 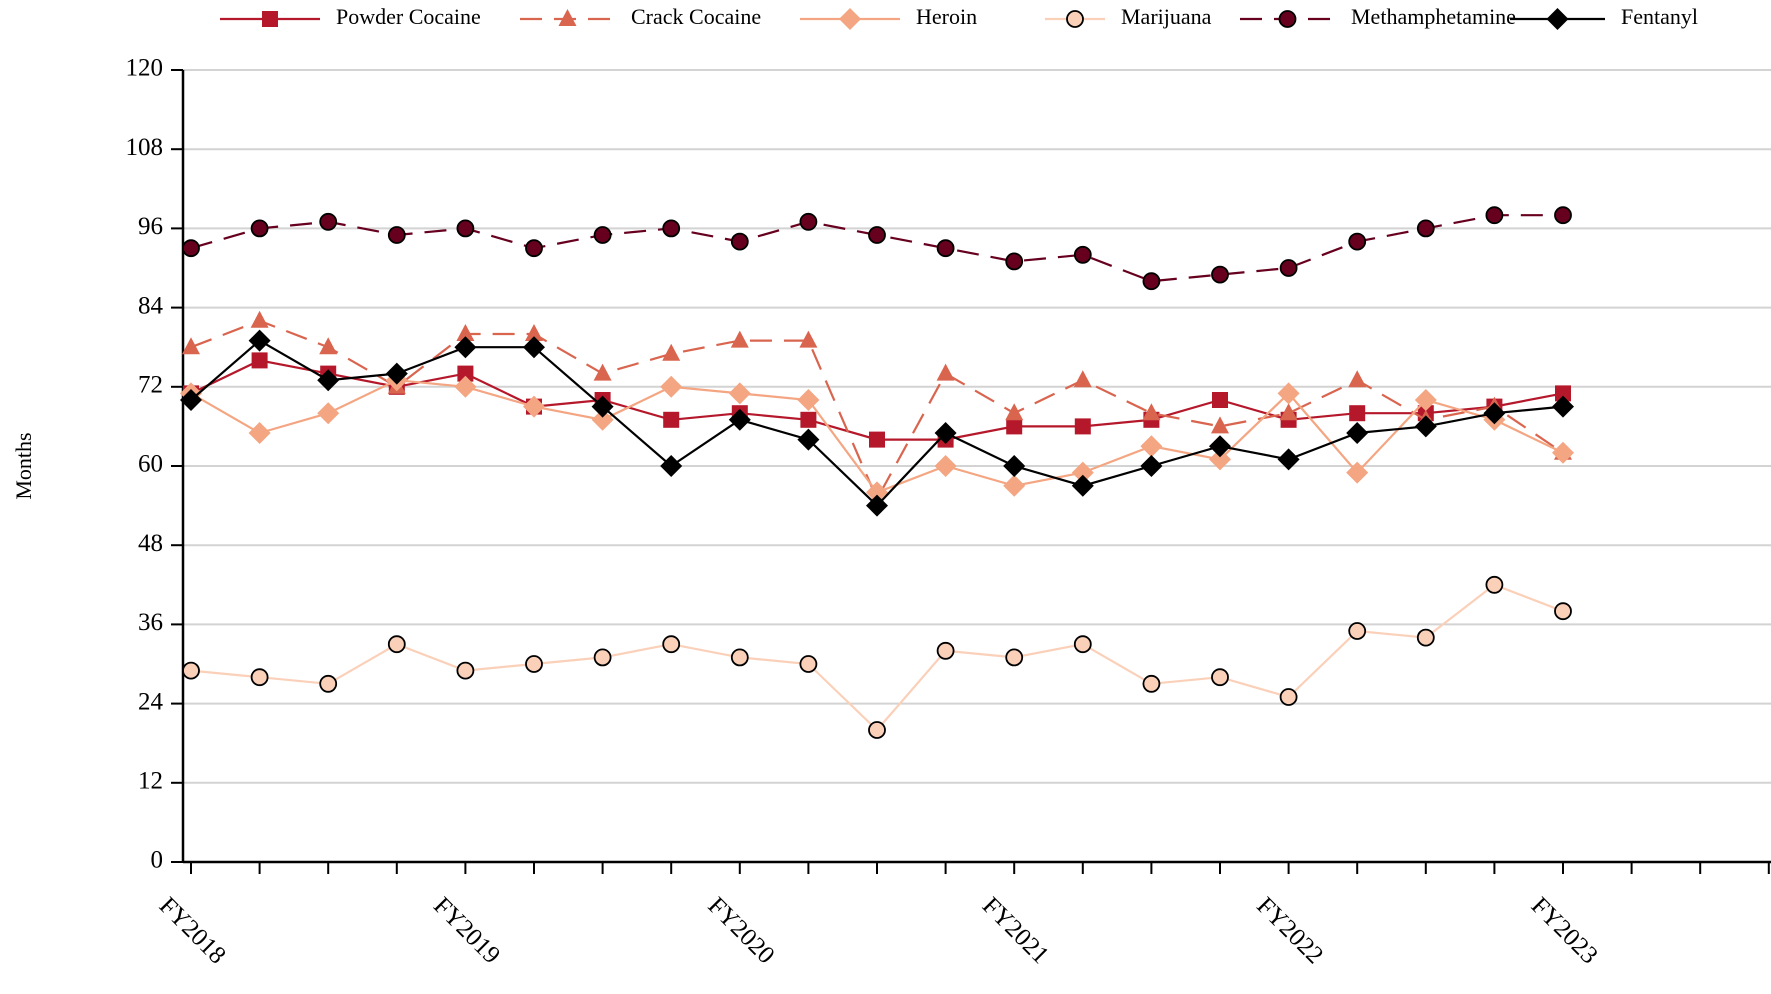 What do you see at coordinates (946, 16) in the screenshot?
I see `legend-label: Heroin` at bounding box center [946, 16].